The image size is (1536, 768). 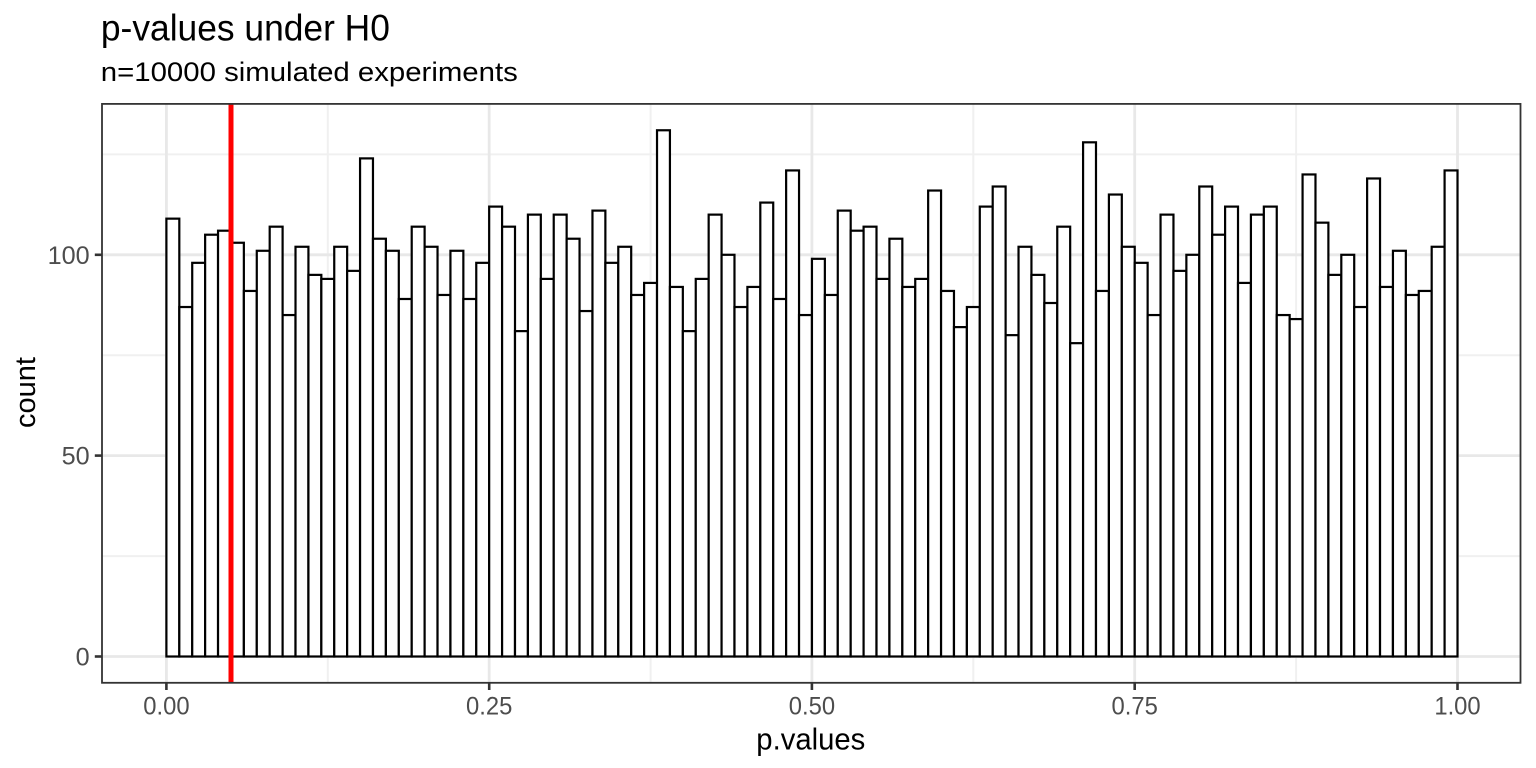 What do you see at coordinates (1457, 707) in the screenshot?
I see `svg-text: 1.00` at bounding box center [1457, 707].